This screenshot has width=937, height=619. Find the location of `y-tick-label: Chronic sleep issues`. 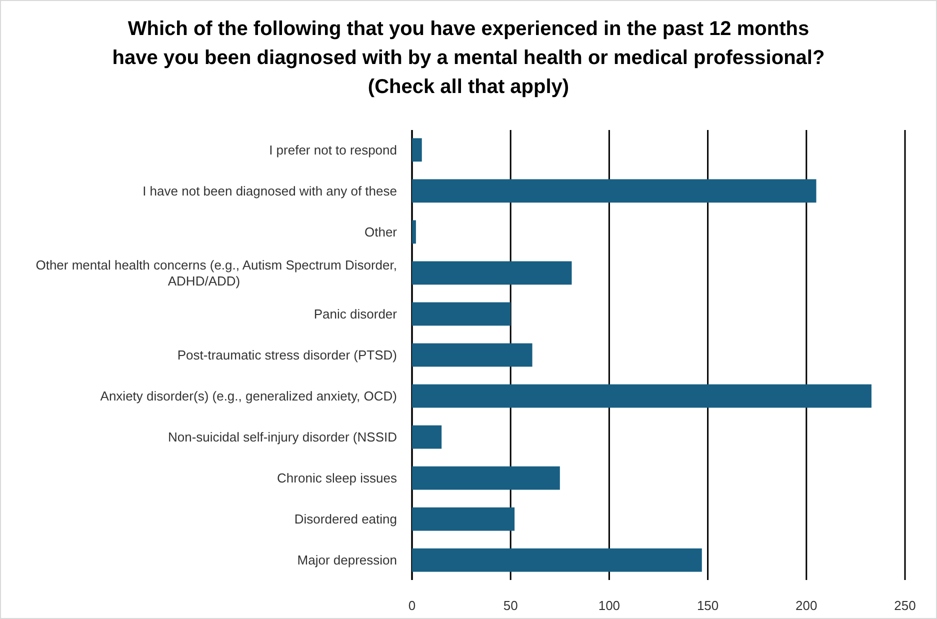

y-tick-label: Chronic sleep issues is located at coordinates (337, 478).